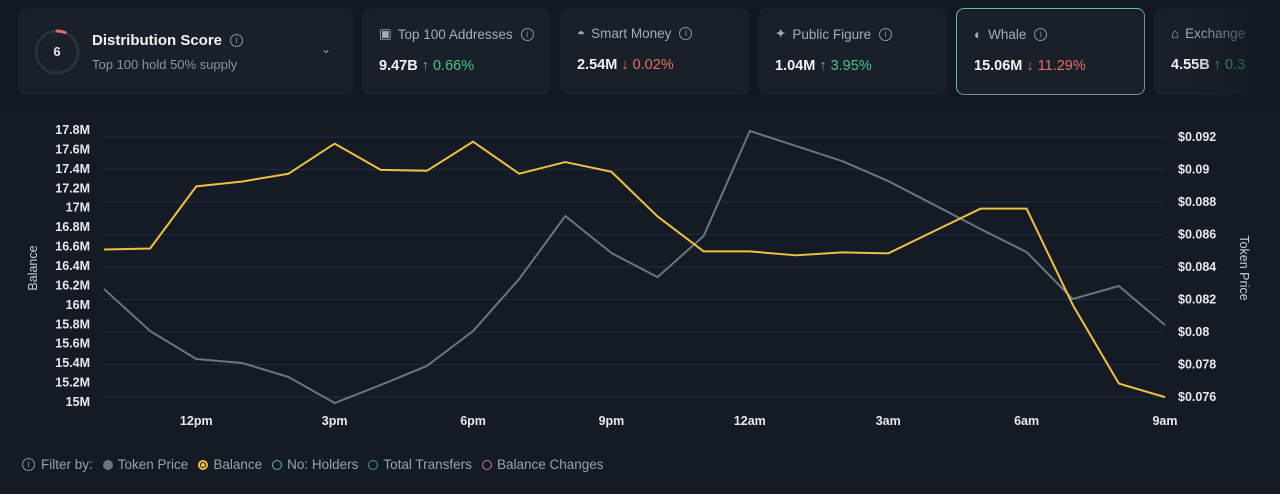 The image size is (1280, 494). I want to click on legend-item-total-transfers: Total Transfers, so click(420, 464).